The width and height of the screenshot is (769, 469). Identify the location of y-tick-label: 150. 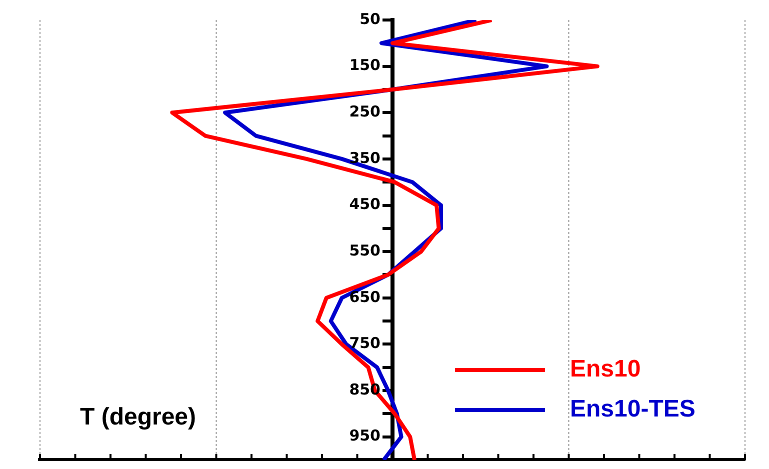
(364, 65).